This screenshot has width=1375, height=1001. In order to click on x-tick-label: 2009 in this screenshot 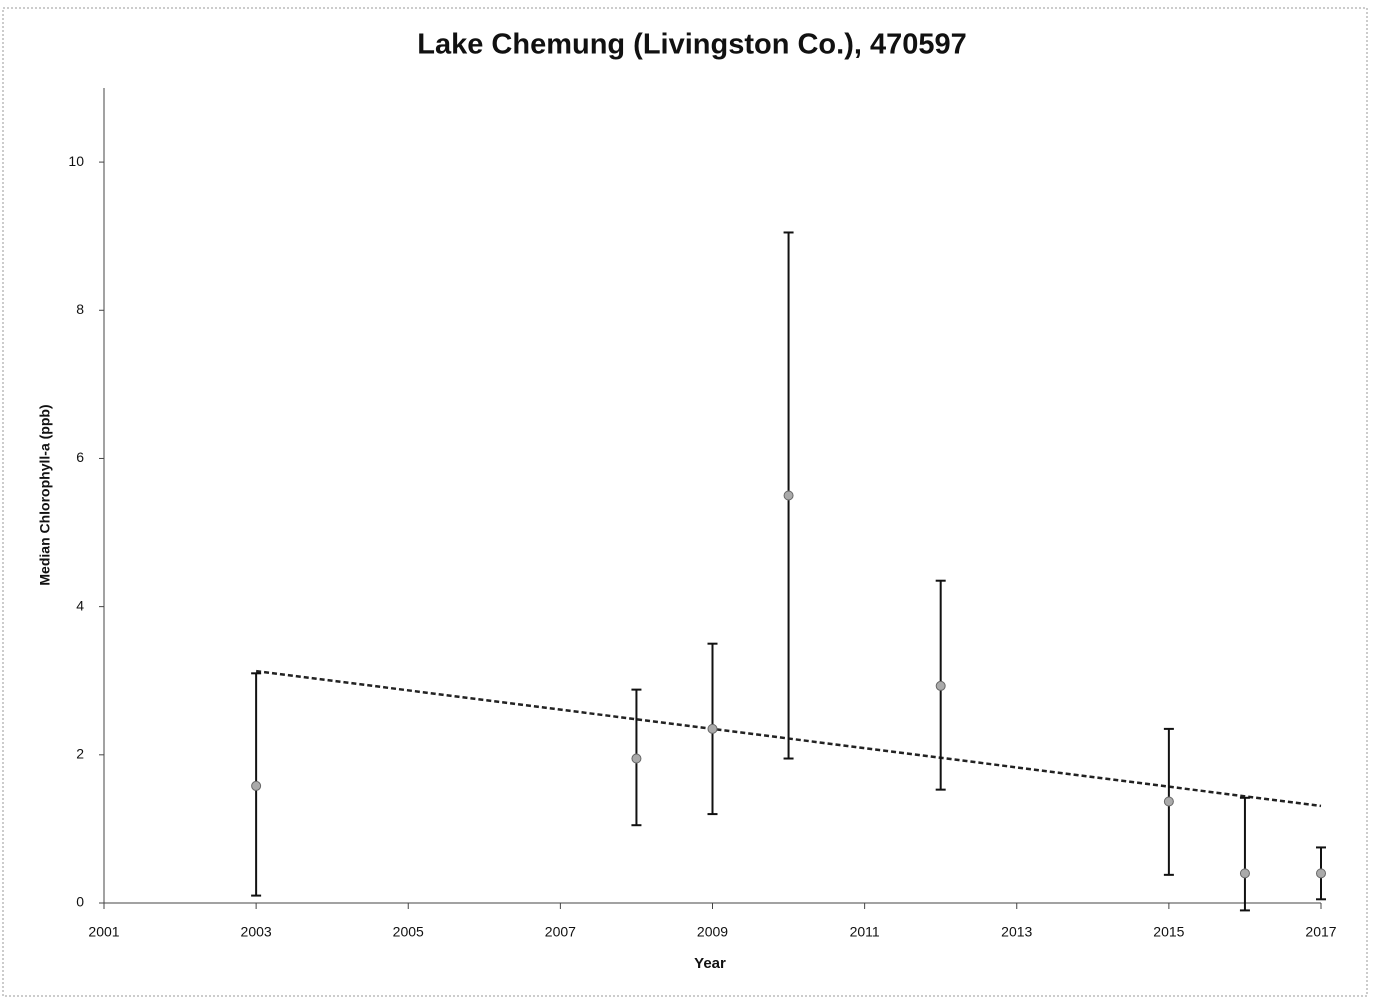, I will do `click(712, 932)`.